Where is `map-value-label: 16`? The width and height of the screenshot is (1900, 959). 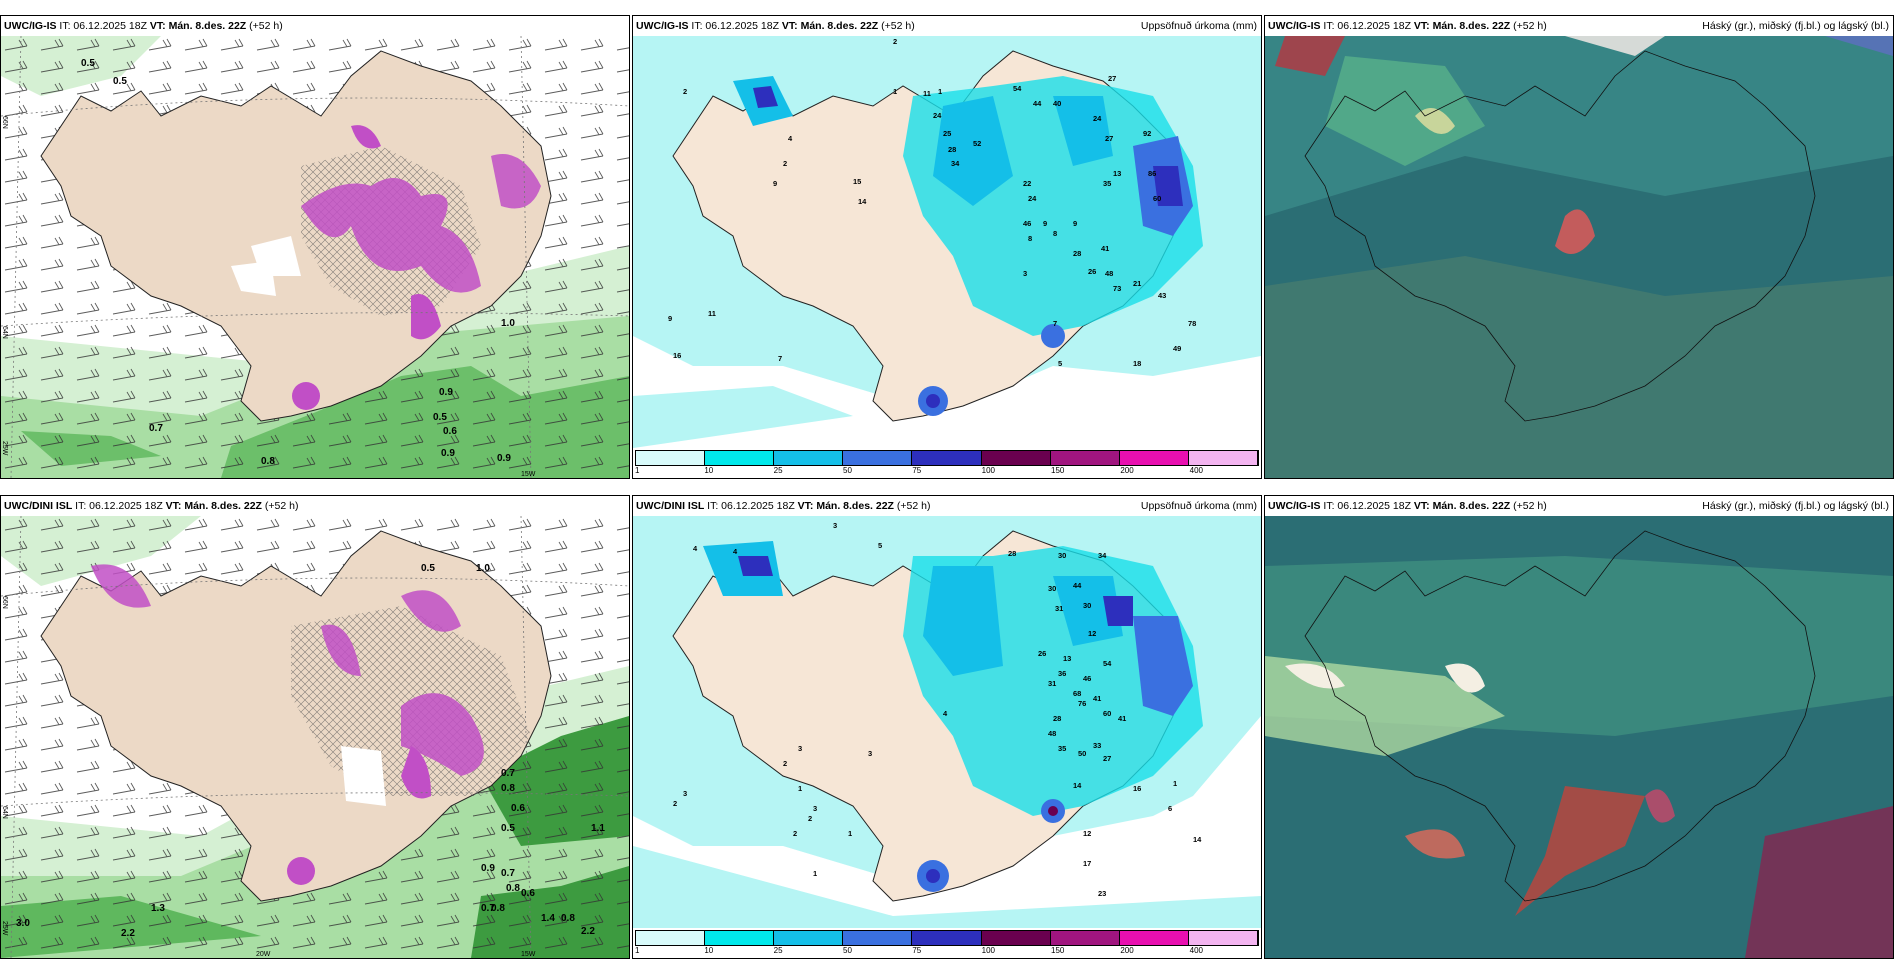
map-value-label: 16 is located at coordinates (1137, 788).